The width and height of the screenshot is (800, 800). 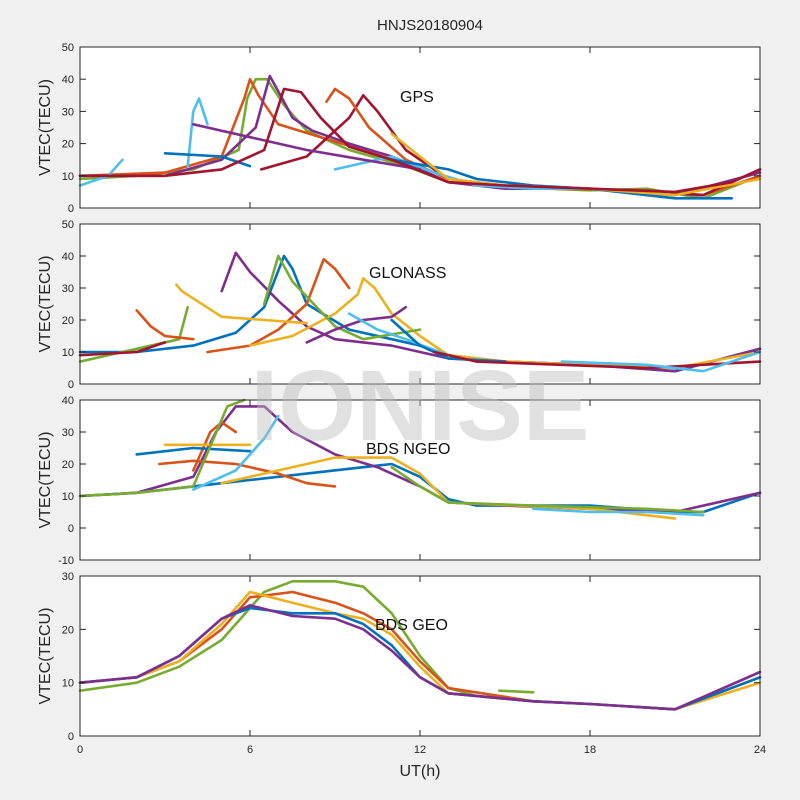 What do you see at coordinates (417, 97) in the screenshot?
I see `panel-label: GPS` at bounding box center [417, 97].